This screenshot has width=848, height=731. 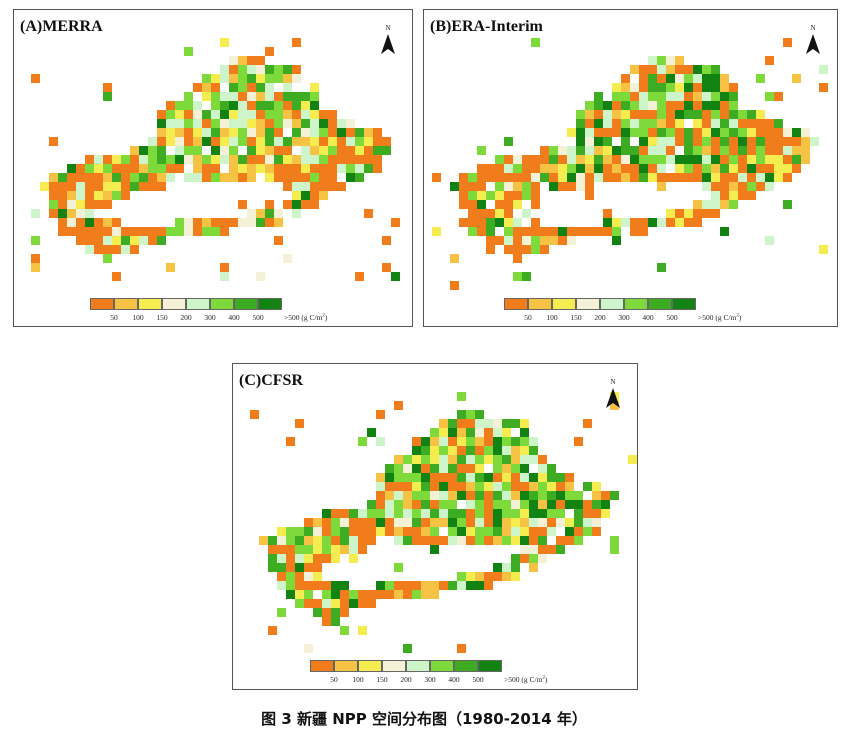 What do you see at coordinates (198, 304) in the screenshot?
I see `legend-swatch` at bounding box center [198, 304].